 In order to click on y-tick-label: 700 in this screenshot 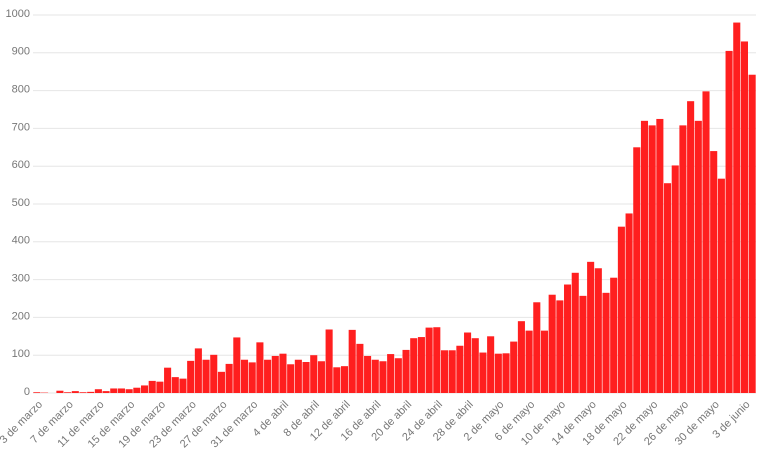, I will do `click(21, 127)`.